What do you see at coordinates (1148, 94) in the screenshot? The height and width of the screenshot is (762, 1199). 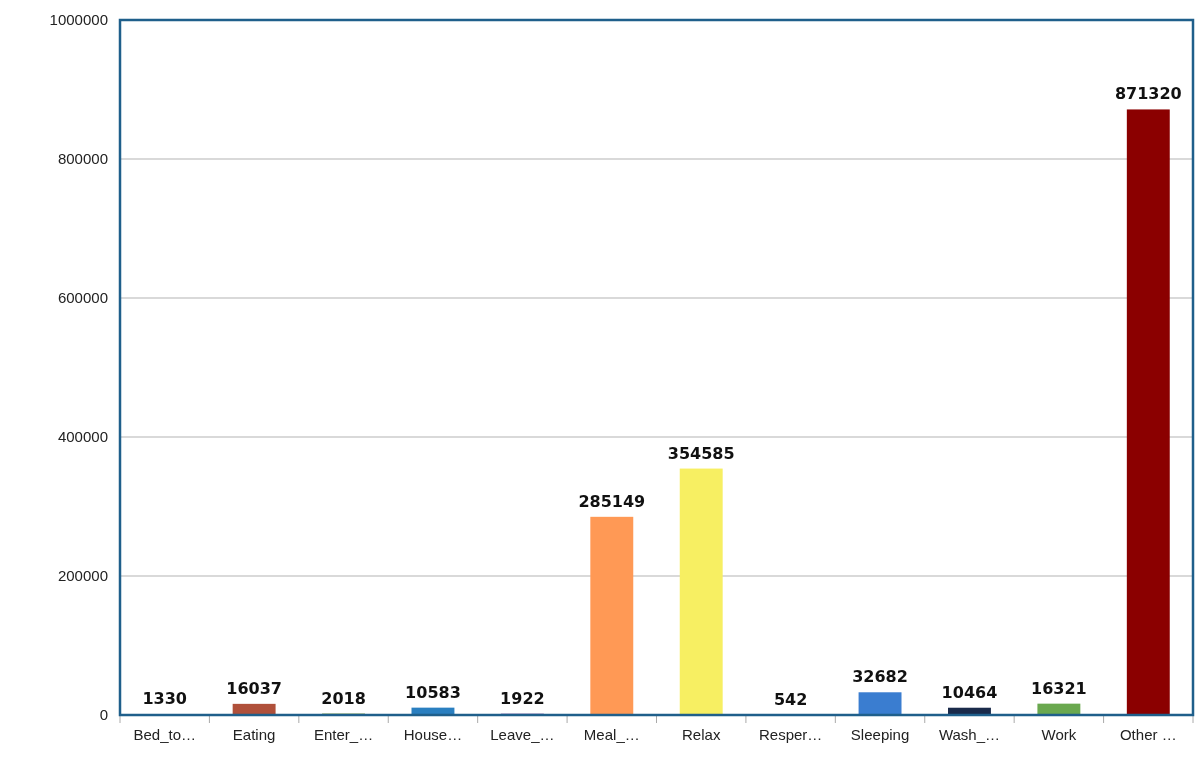 I see `data-label: 871320` at bounding box center [1148, 94].